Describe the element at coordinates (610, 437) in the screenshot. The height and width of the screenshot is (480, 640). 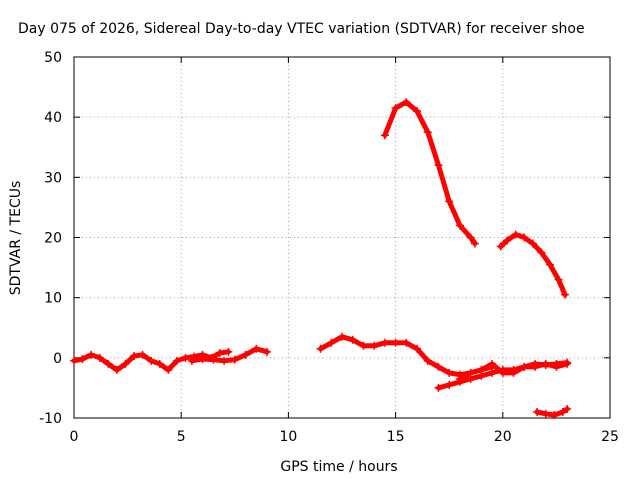
I see `x-tick-label: 25` at that location.